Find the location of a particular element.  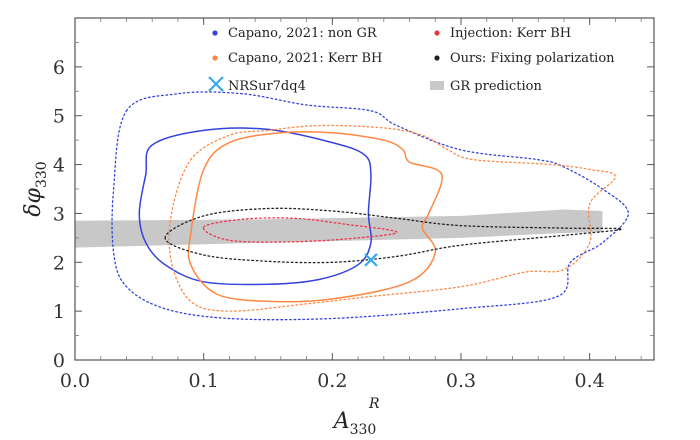

y-tick-label: 4 is located at coordinates (59, 166).